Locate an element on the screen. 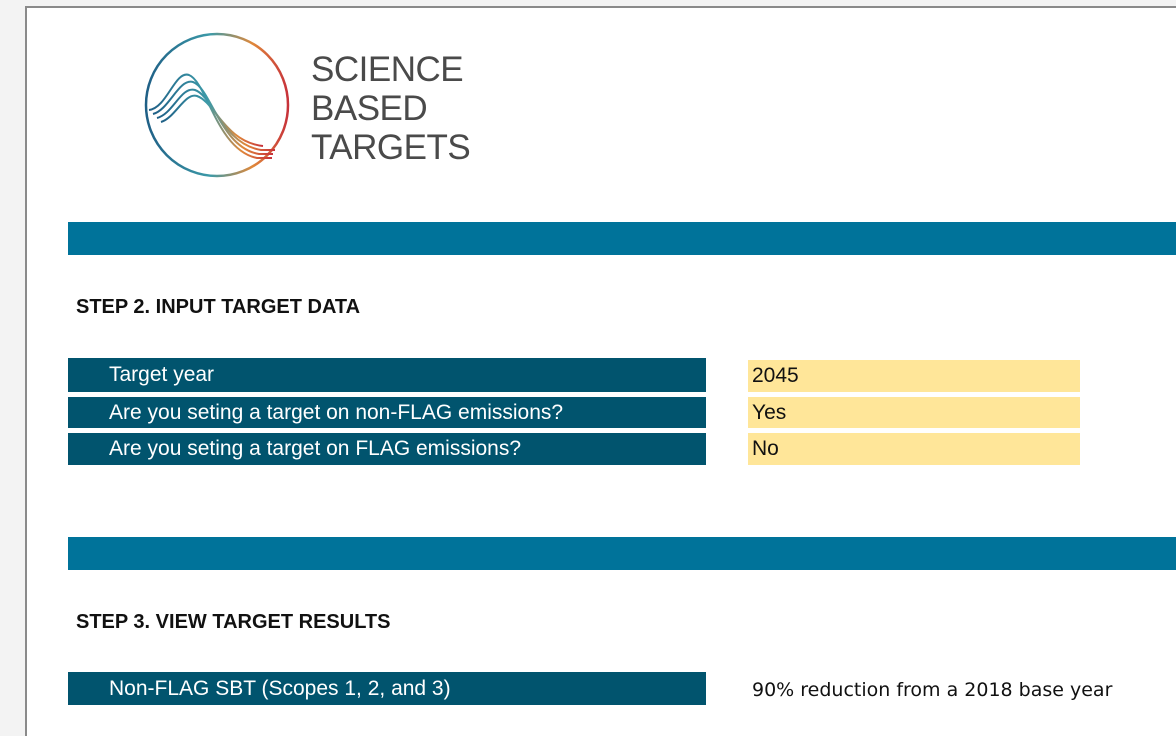 The height and width of the screenshot is (736, 1176). input-cell: 2045 is located at coordinates (914, 376).